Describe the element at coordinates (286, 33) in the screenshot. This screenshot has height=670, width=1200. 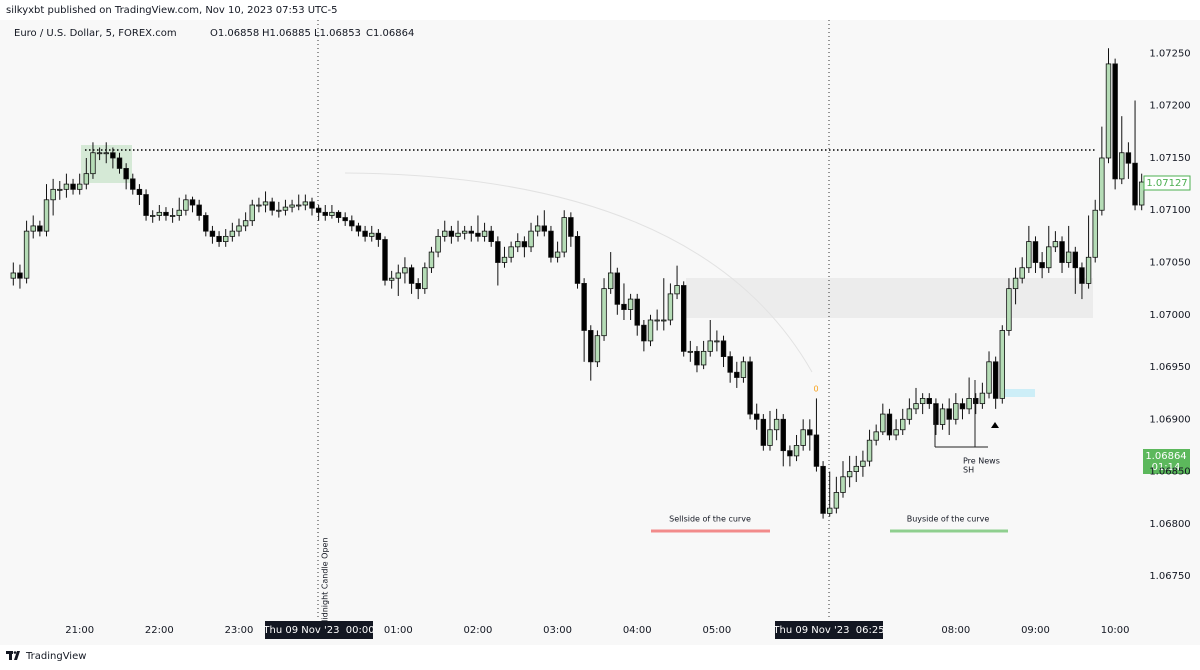
I see `ohlc-high: H1.06885` at that location.